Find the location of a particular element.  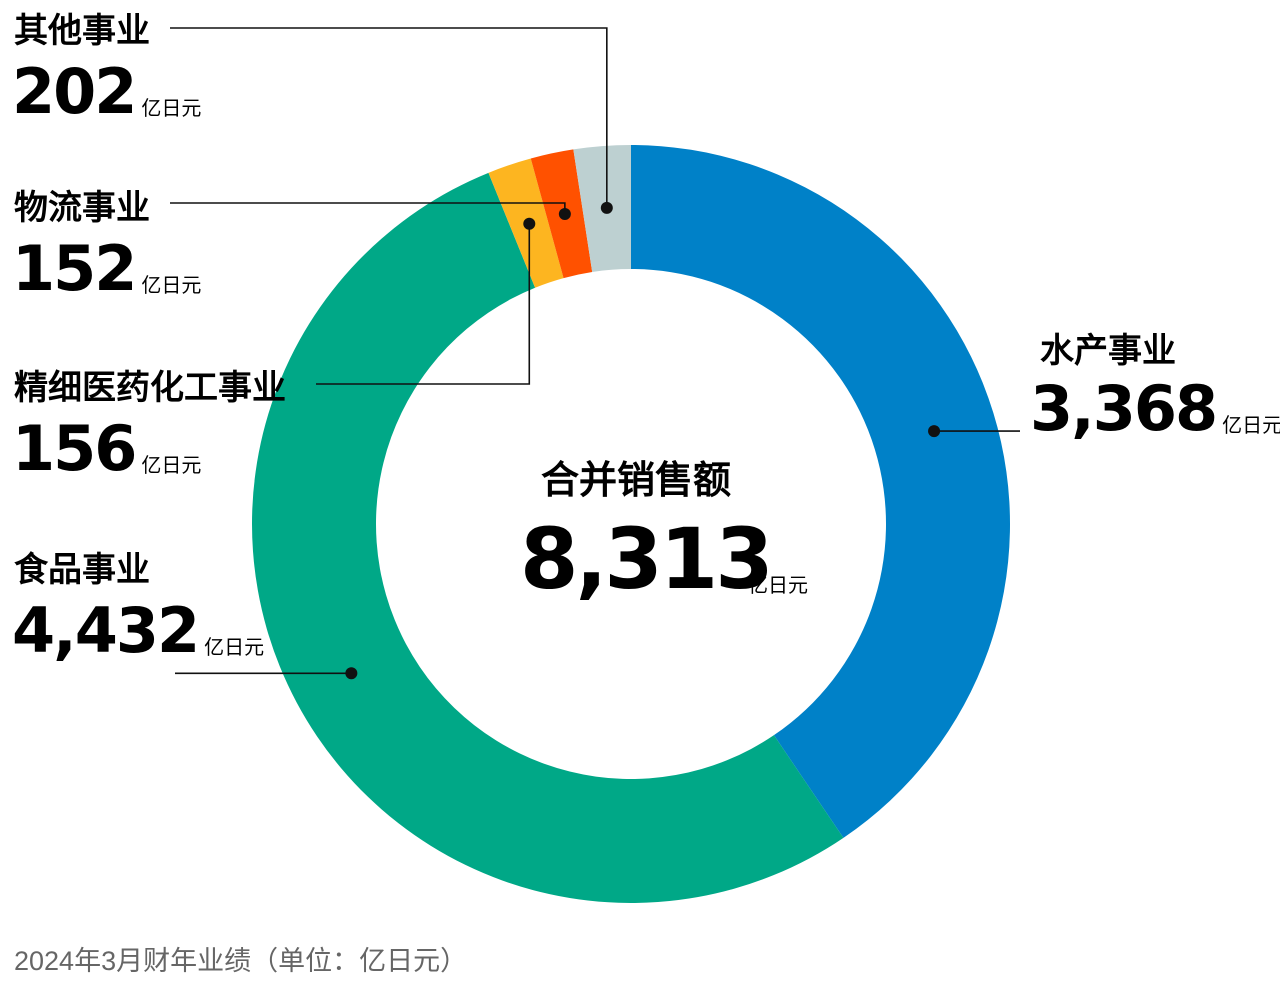

leader-dot-logistics is located at coordinates (564, 213).